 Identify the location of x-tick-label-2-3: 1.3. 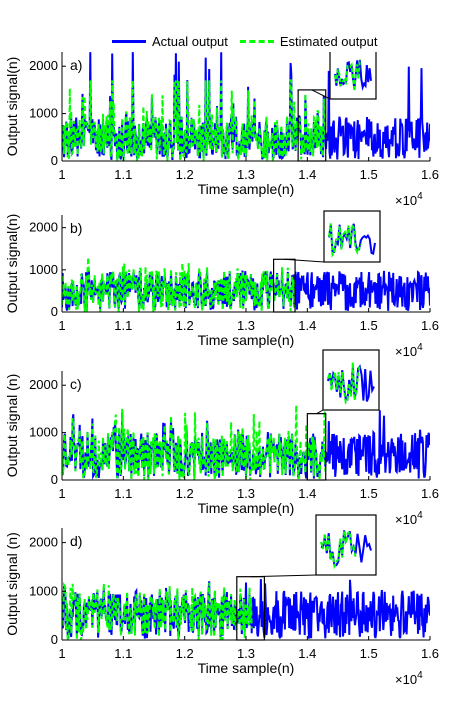
(246, 325).